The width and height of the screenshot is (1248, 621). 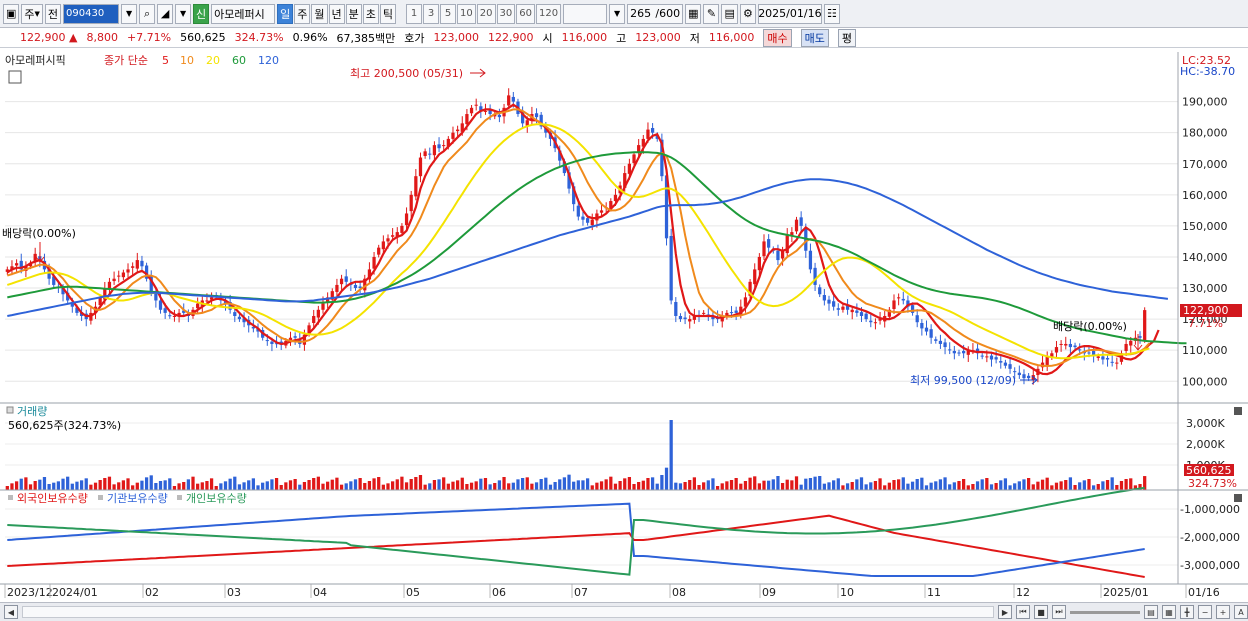 I want to click on tab-interval-30: 30, so click(x=506, y=13).